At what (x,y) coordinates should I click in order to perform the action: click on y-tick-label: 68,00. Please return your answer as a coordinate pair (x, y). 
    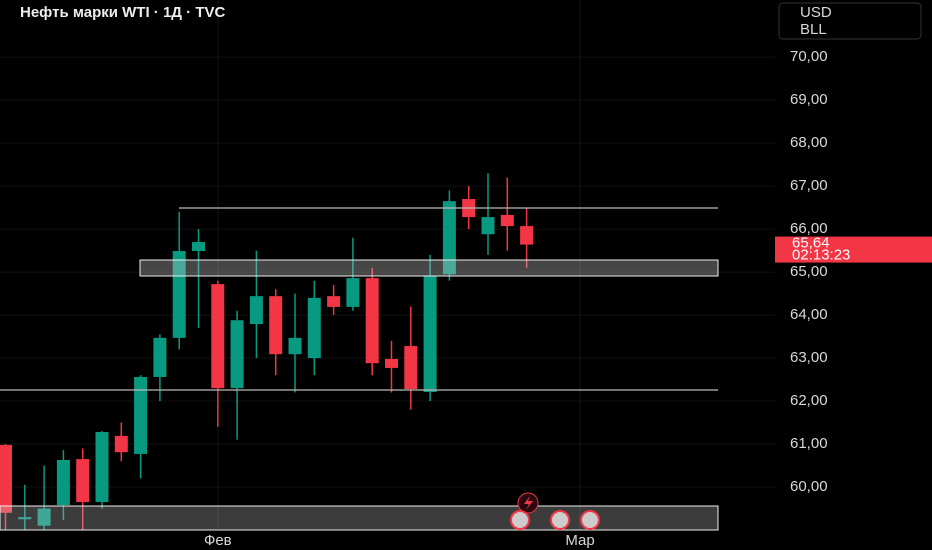
    Looking at the image, I should click on (809, 142).